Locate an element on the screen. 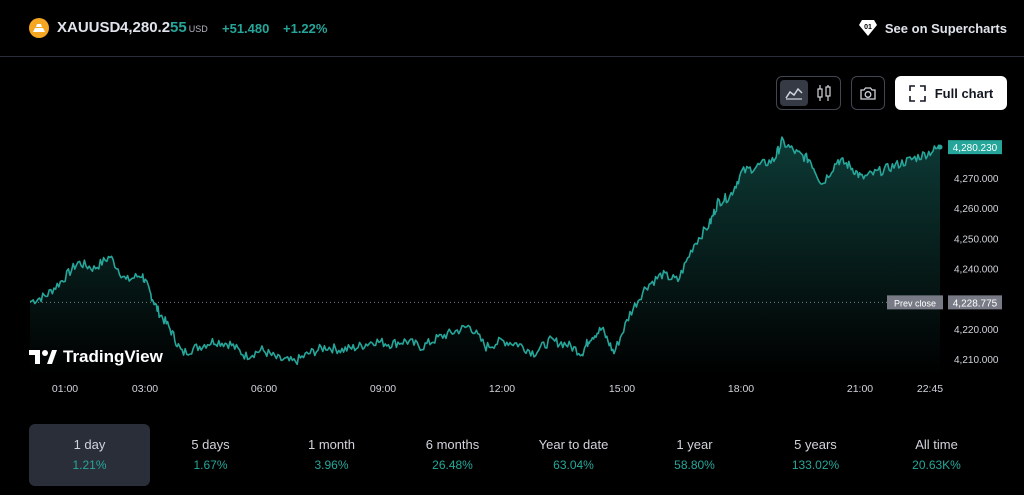 Image resolution: width=1024 pixels, height=495 pixels. range-label: All time is located at coordinates (936, 444).